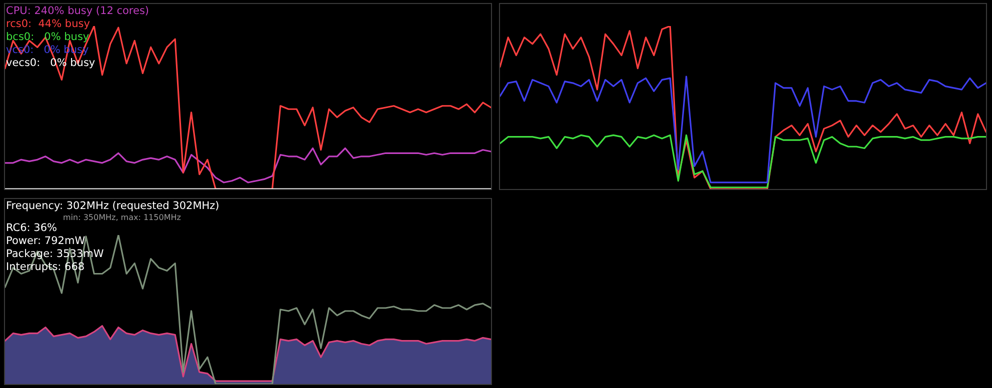 Image resolution: width=992 pixels, height=388 pixels. I want to click on text: CPU: 240% busy (12 cores), so click(78, 11).